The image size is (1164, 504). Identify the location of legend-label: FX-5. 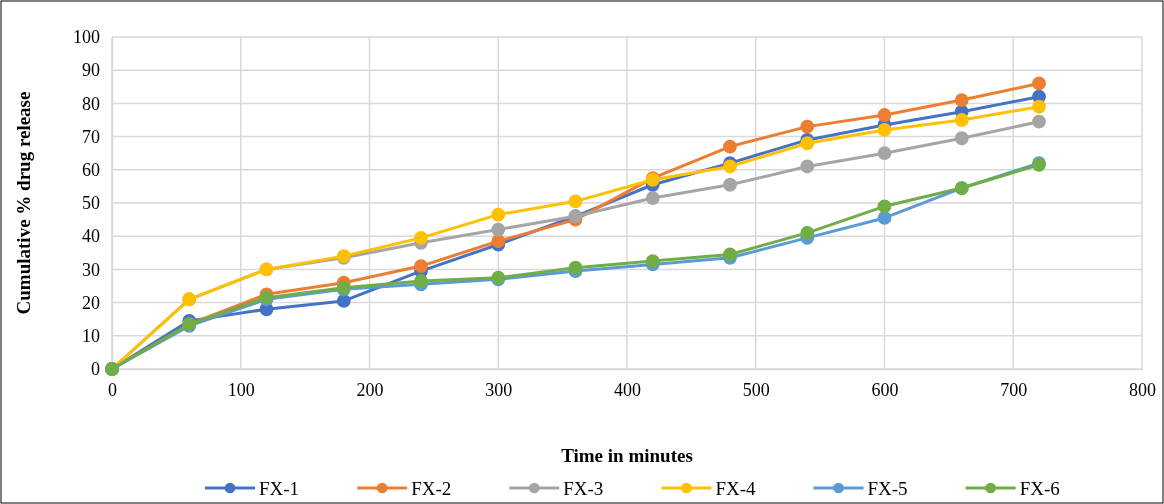
(887, 488).